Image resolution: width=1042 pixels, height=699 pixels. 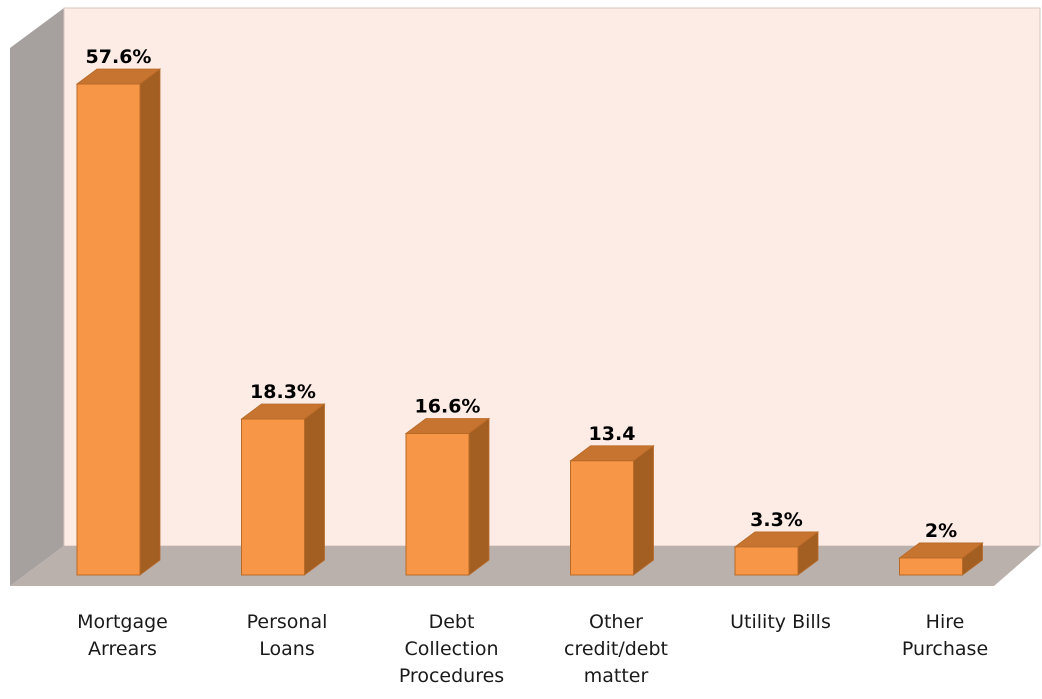 I want to click on data-label: 16.6%, so click(x=448, y=406).